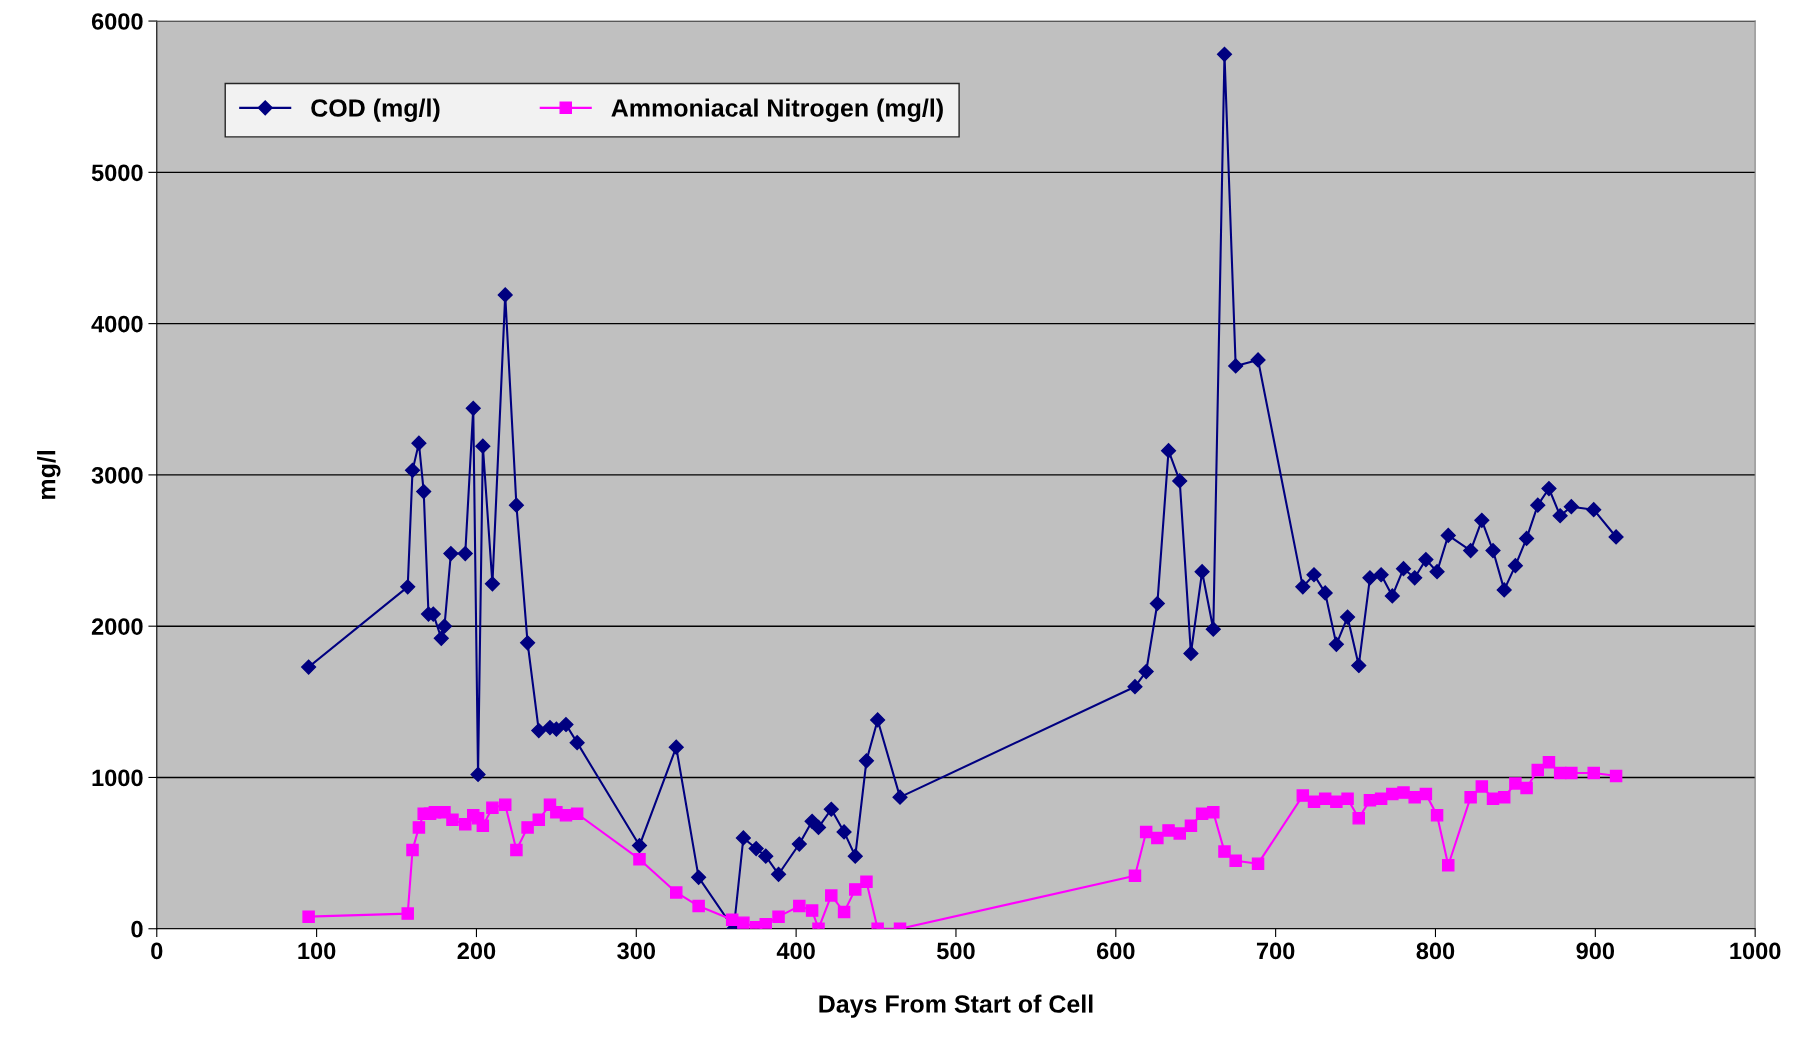  I want to click on y-tick-label: 2000, so click(117, 626).